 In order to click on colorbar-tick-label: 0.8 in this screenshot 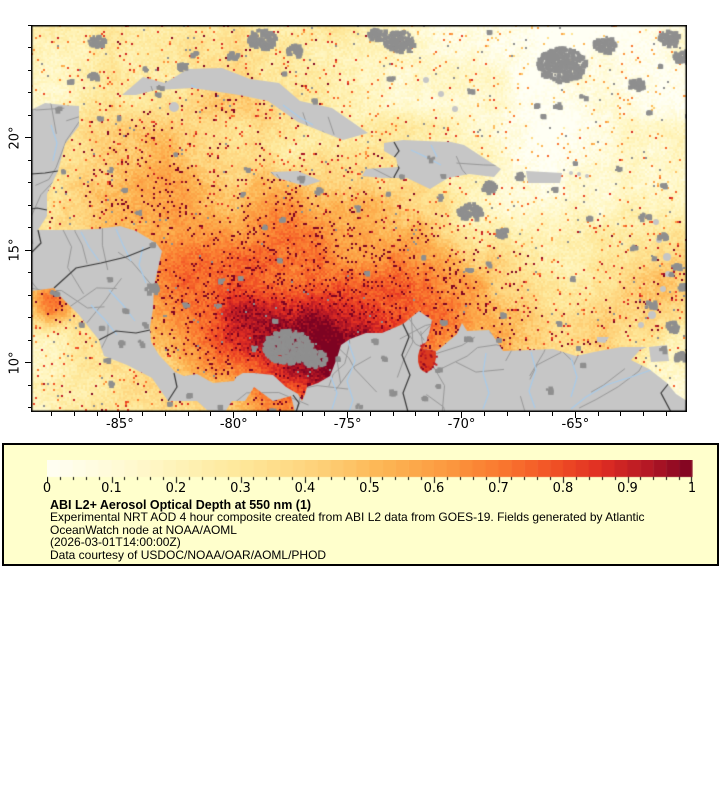, I will do `click(563, 488)`.